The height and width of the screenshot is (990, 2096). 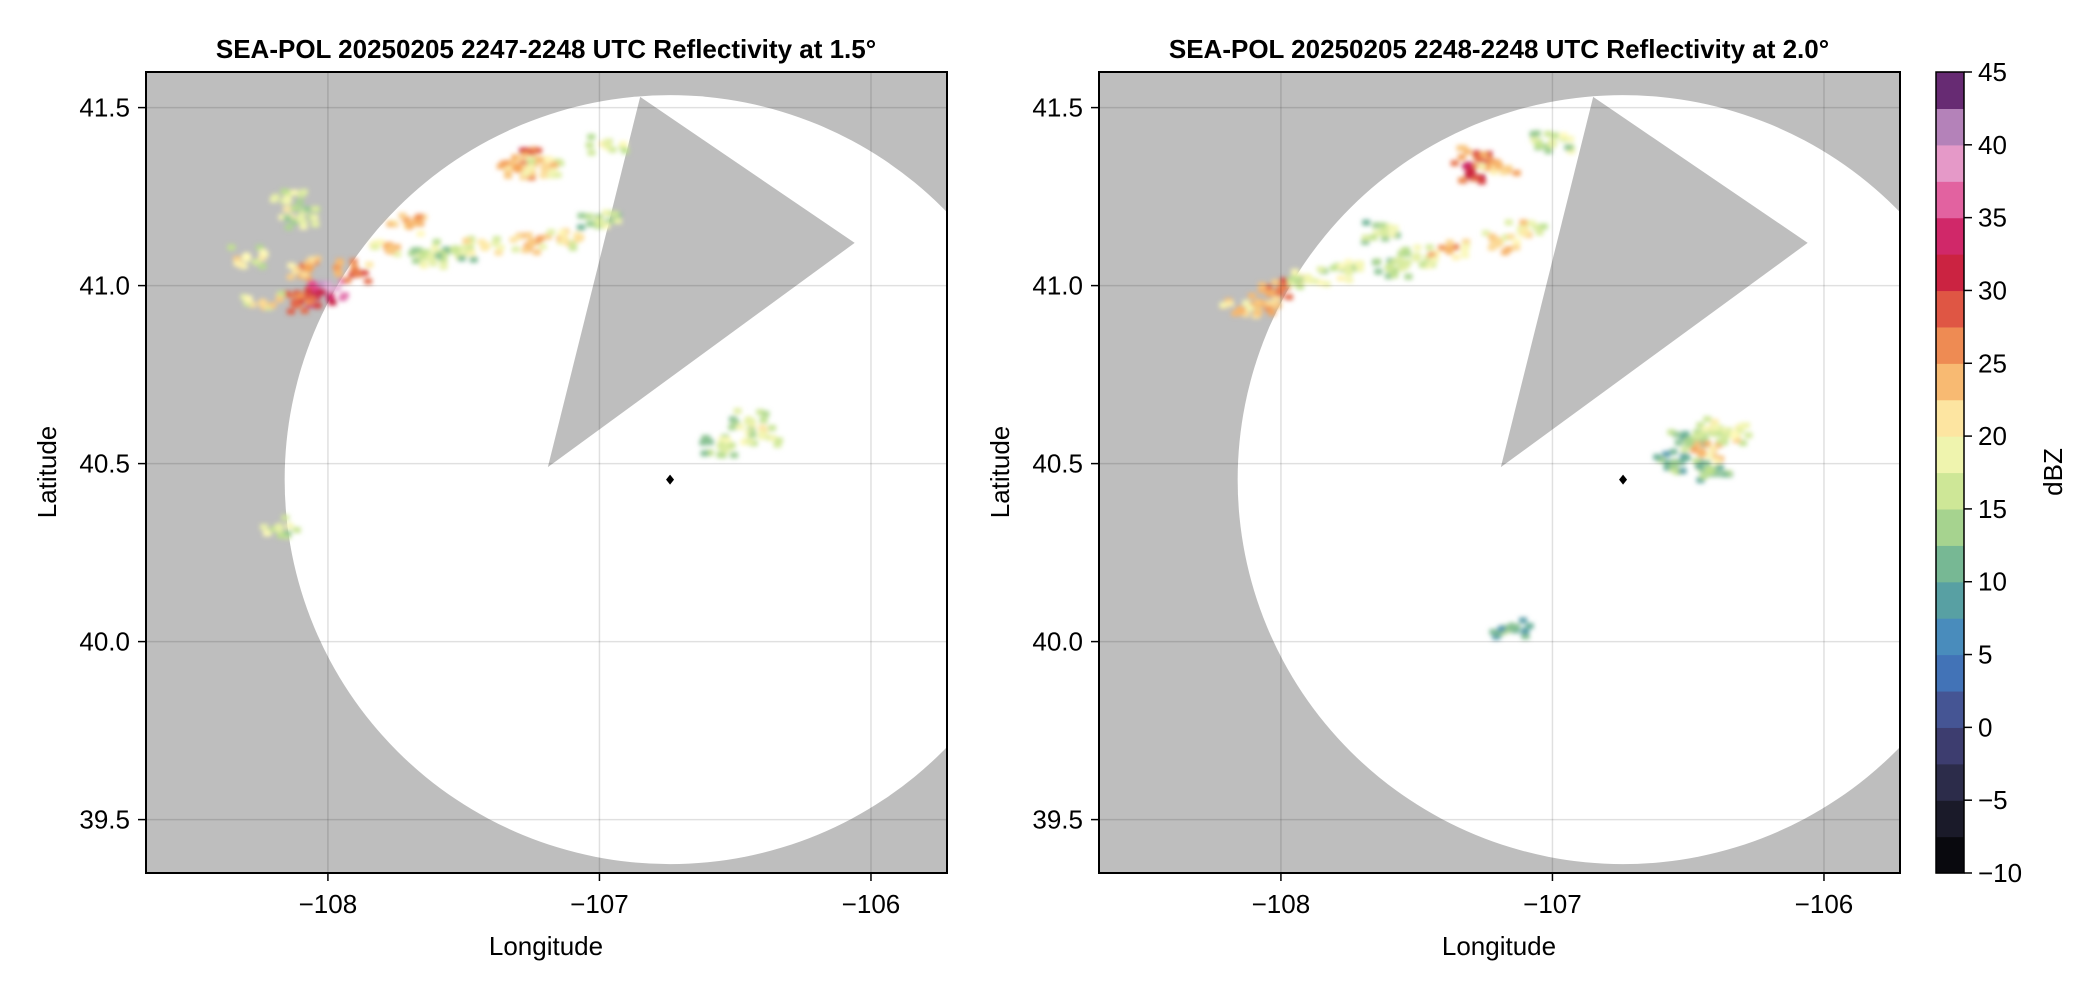 I want to click on x-tick-label: −106, so click(x=871, y=904).